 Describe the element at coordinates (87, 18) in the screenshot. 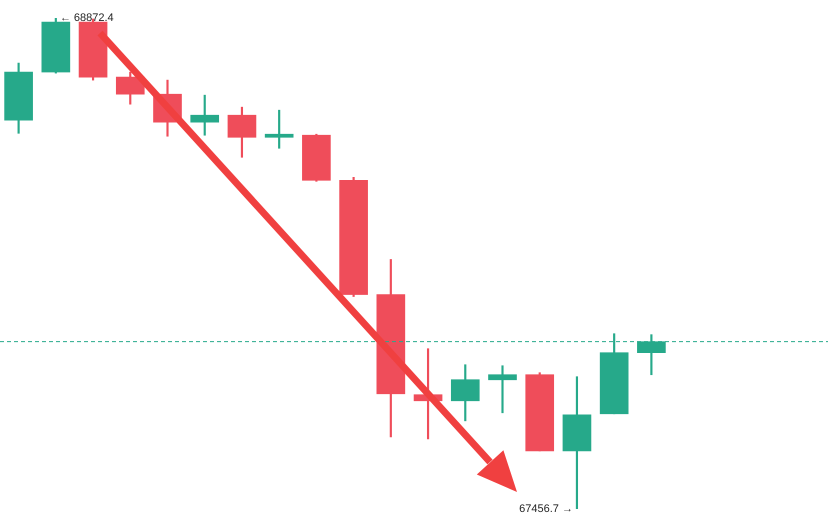

I see `annotation: ← 68872.4` at that location.